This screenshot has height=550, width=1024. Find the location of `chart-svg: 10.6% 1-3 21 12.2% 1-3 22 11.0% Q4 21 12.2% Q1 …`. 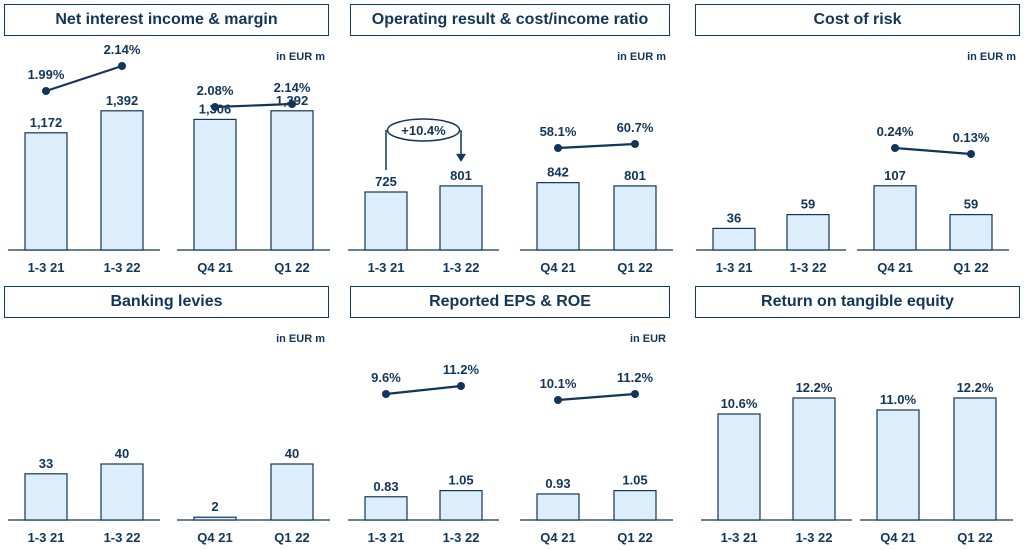

chart-svg: 10.6% 1-3 21 12.2% 1-3 22 11.0% Q4 21 12.2% Q1 … is located at coordinates (857, 462).